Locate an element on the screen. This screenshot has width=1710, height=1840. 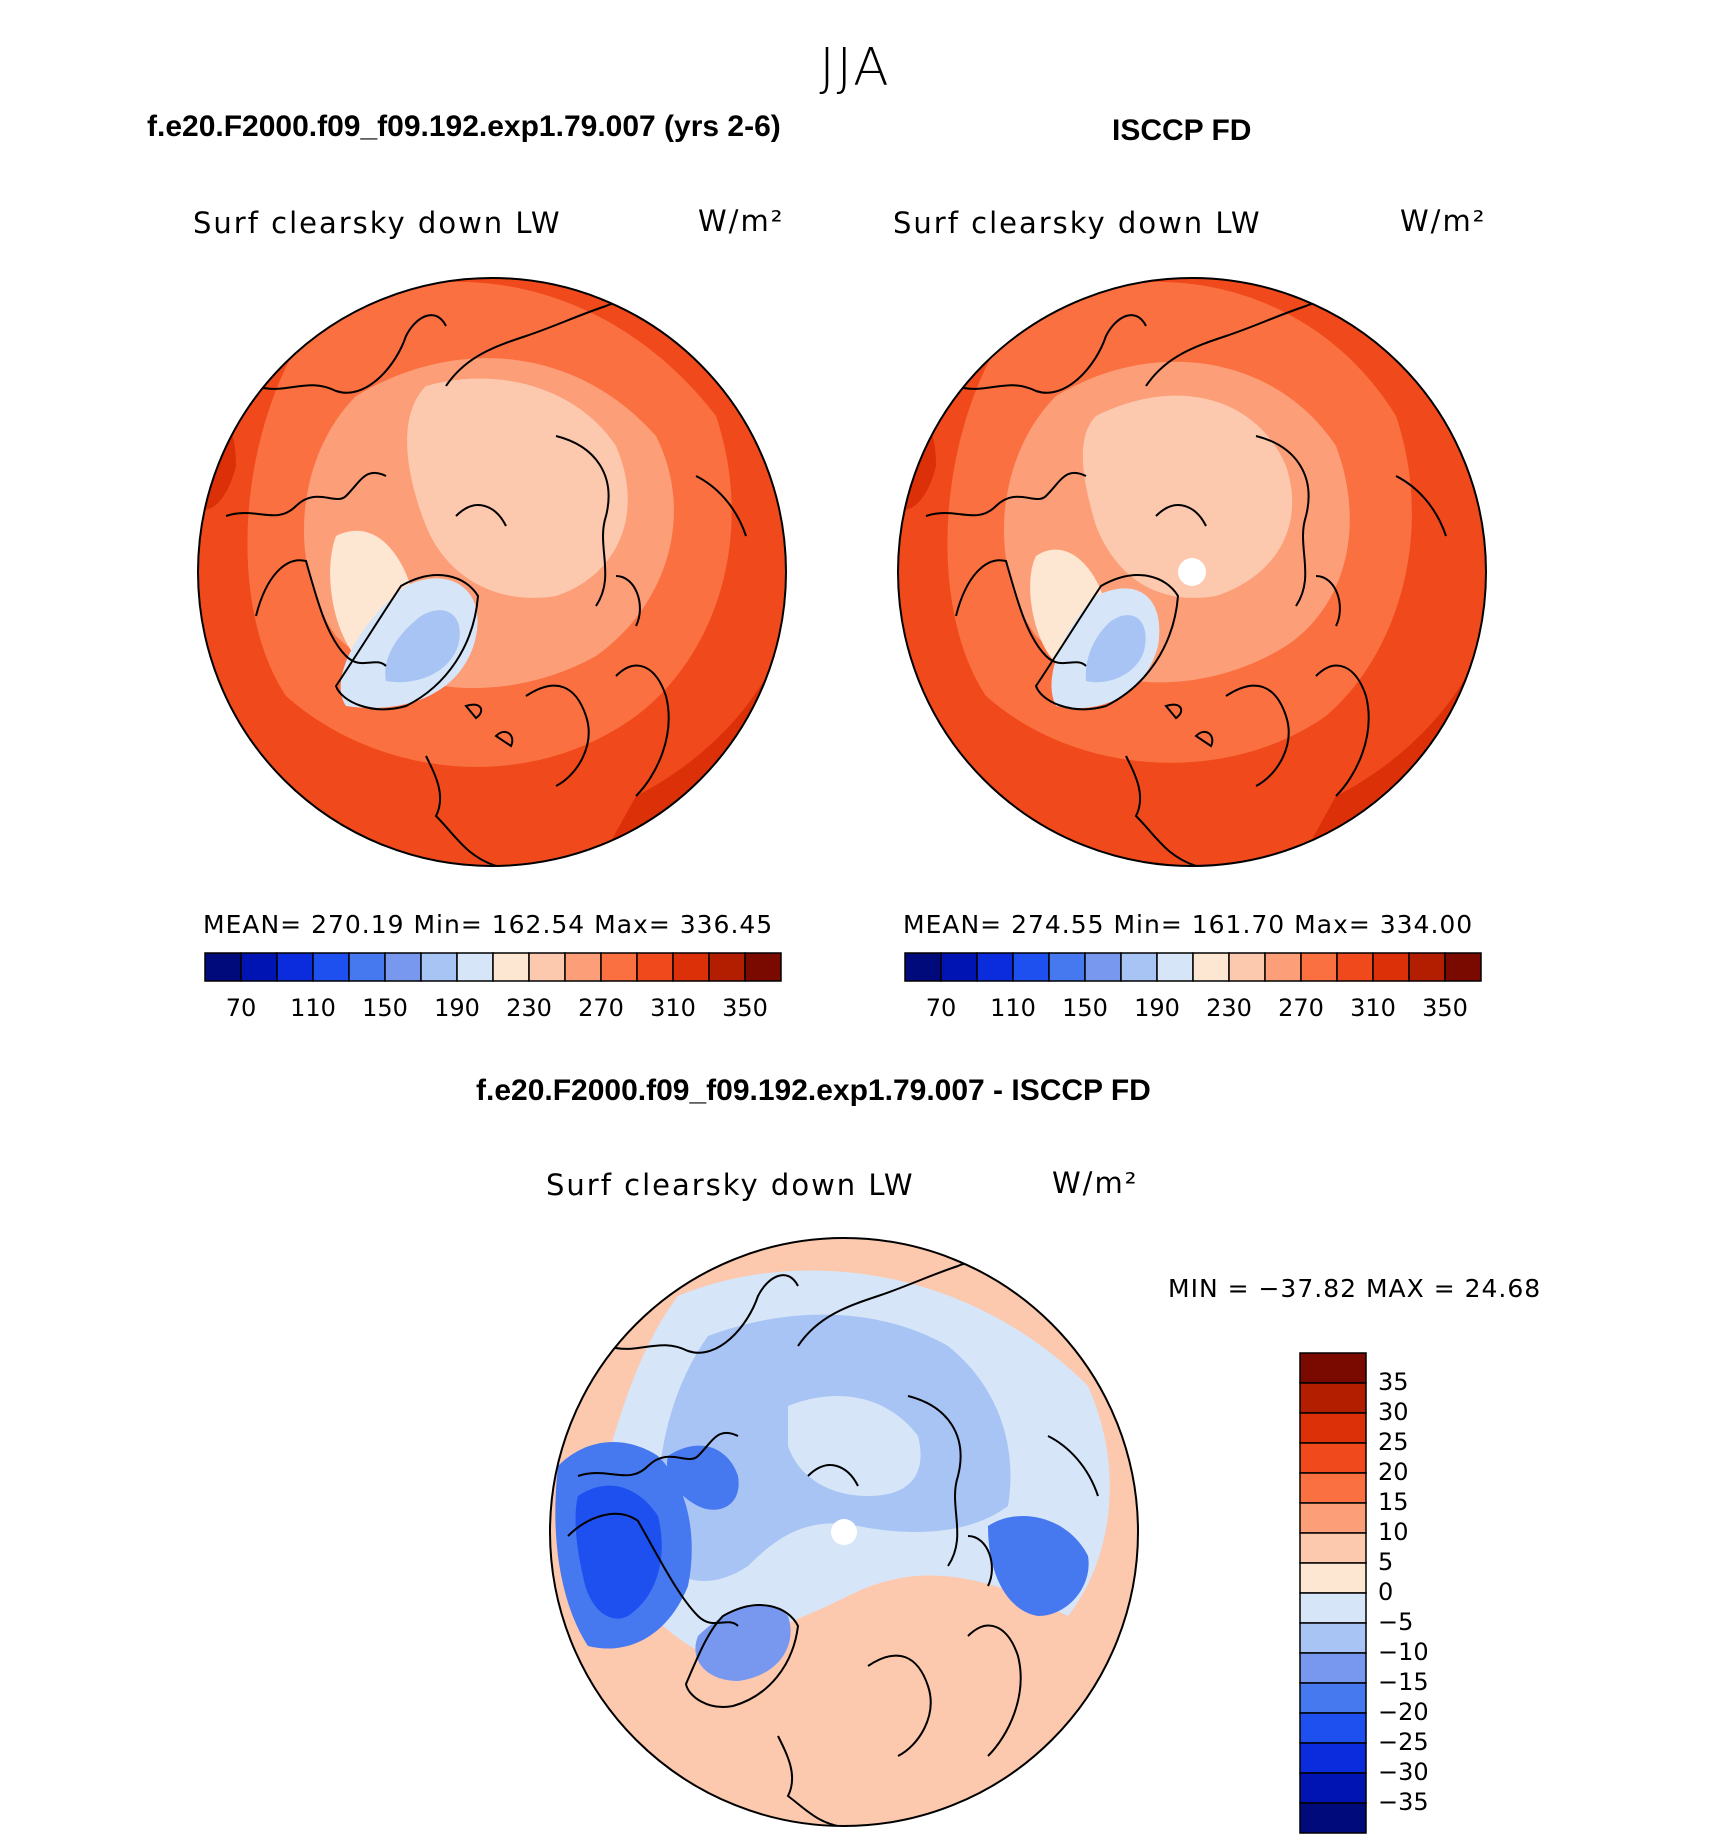
colorbar-tick-label: −5 is located at coordinates (1396, 1622).